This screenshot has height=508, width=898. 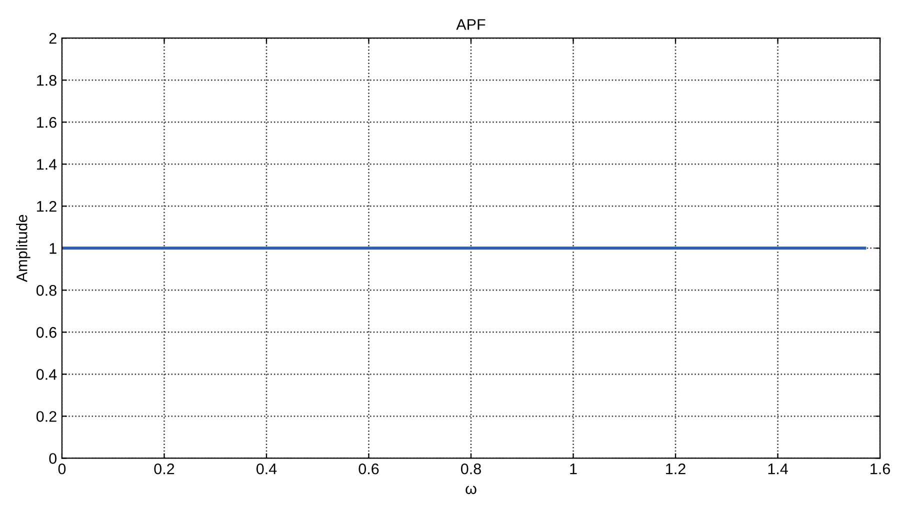 What do you see at coordinates (46, 416) in the screenshot?
I see `y-tick-label: 0.2` at bounding box center [46, 416].